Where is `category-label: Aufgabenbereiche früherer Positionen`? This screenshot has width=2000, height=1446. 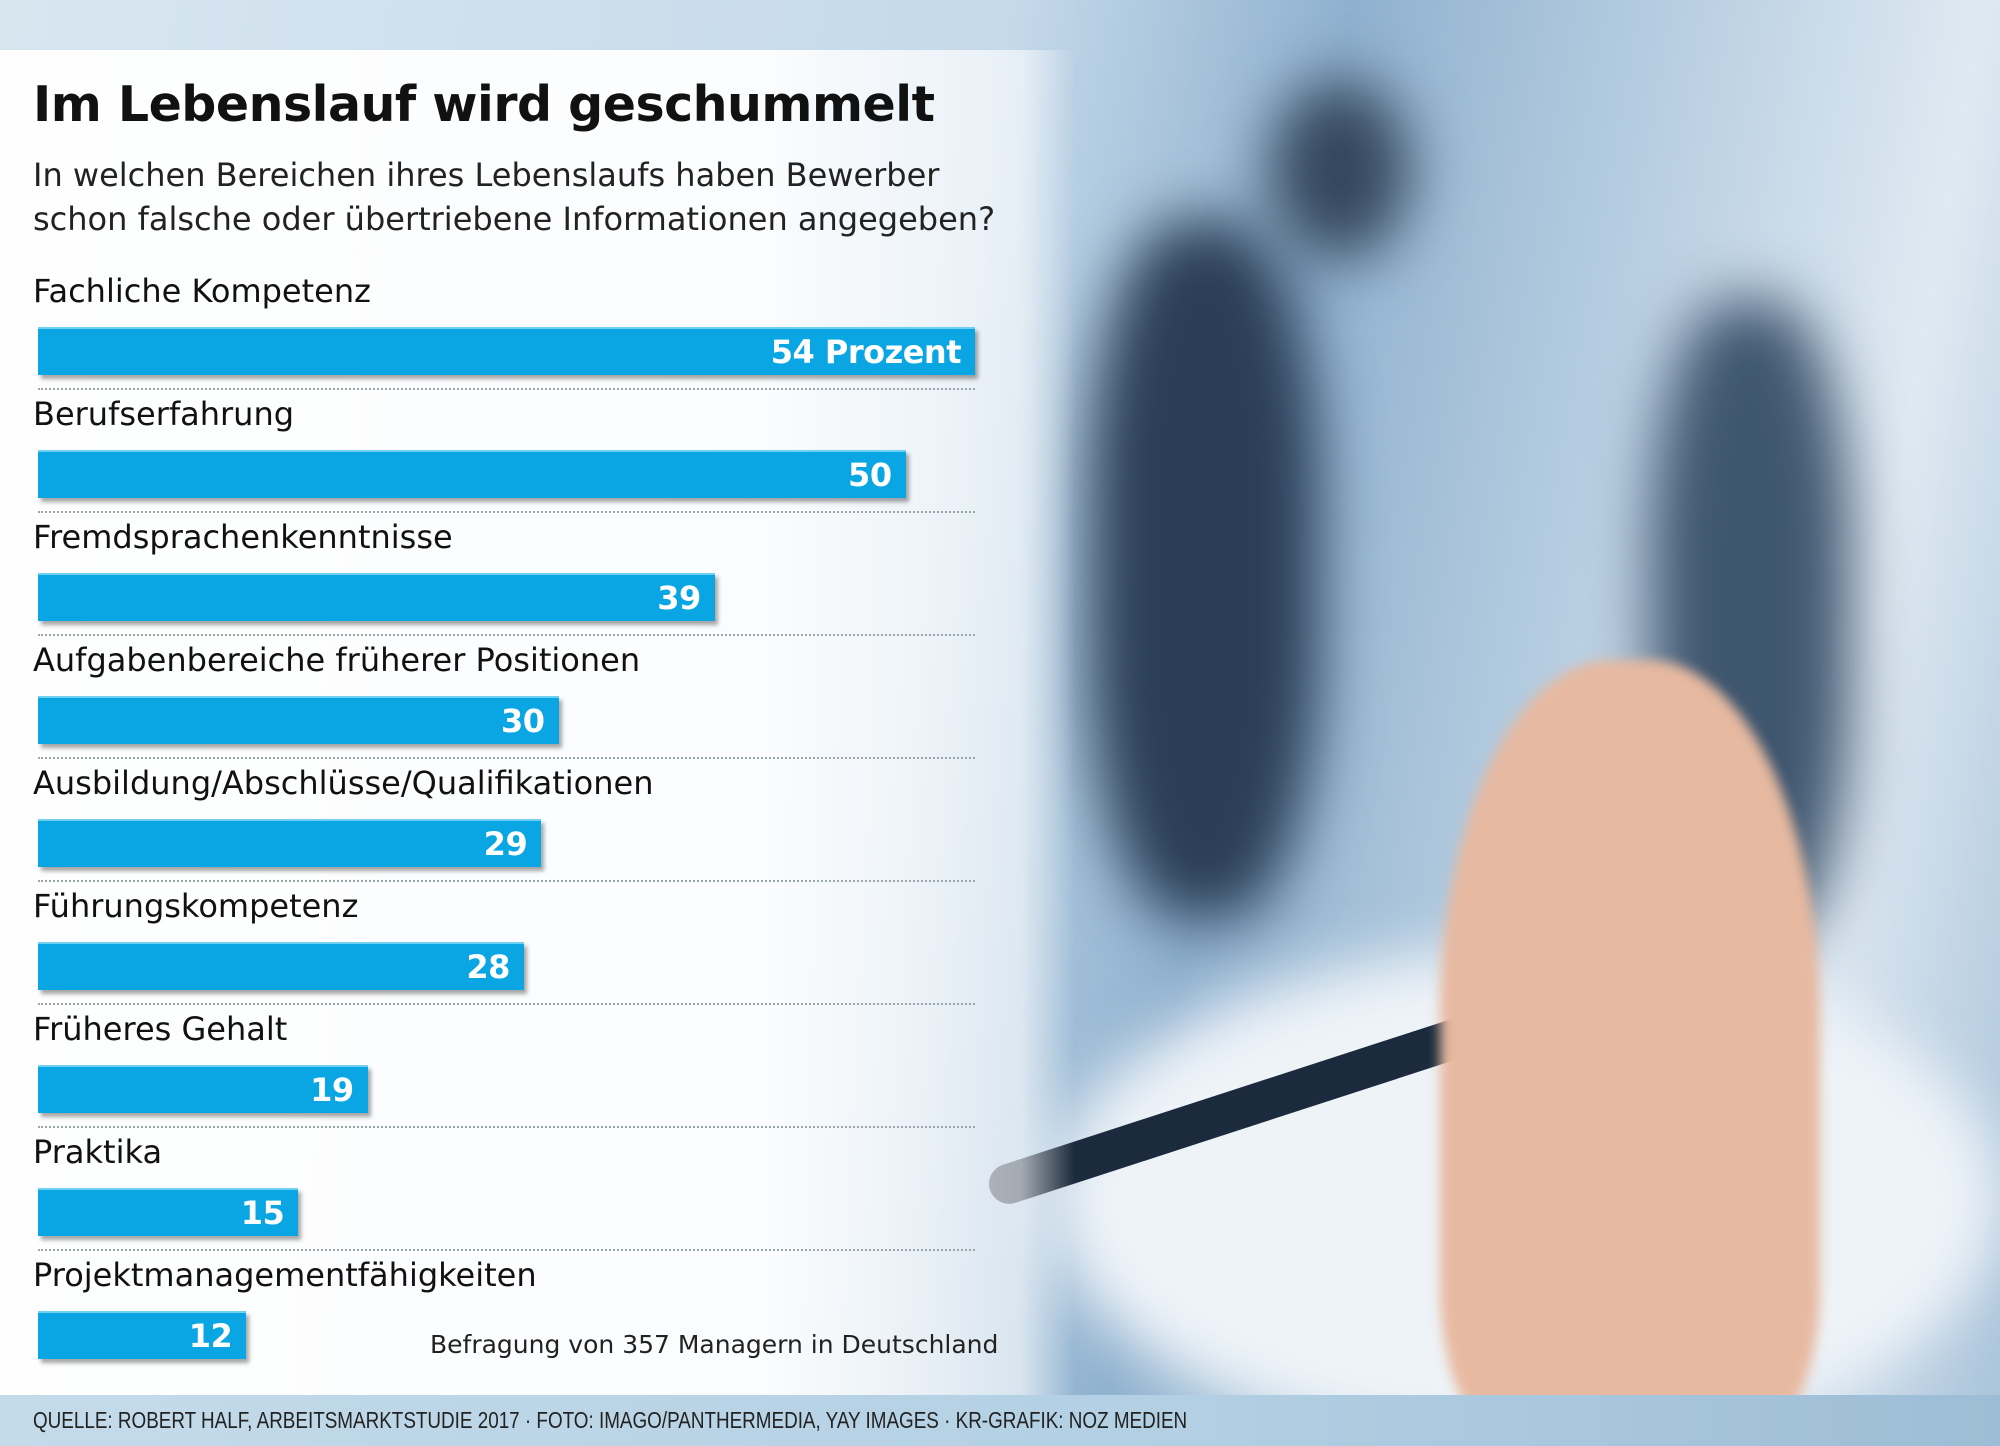 category-label: Aufgabenbereiche früherer Positionen is located at coordinates (337, 660).